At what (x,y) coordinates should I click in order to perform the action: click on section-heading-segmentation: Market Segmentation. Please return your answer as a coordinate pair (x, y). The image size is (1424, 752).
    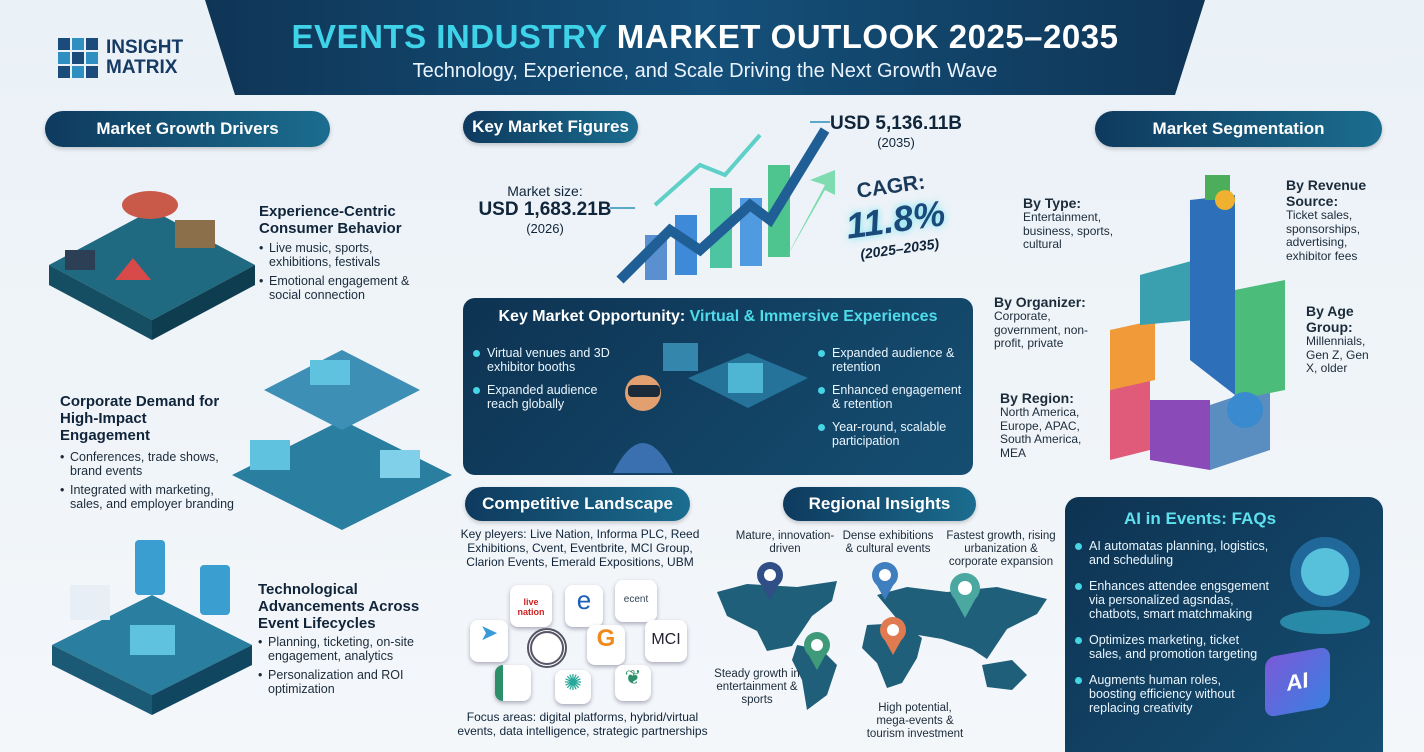
    Looking at the image, I should click on (1238, 129).